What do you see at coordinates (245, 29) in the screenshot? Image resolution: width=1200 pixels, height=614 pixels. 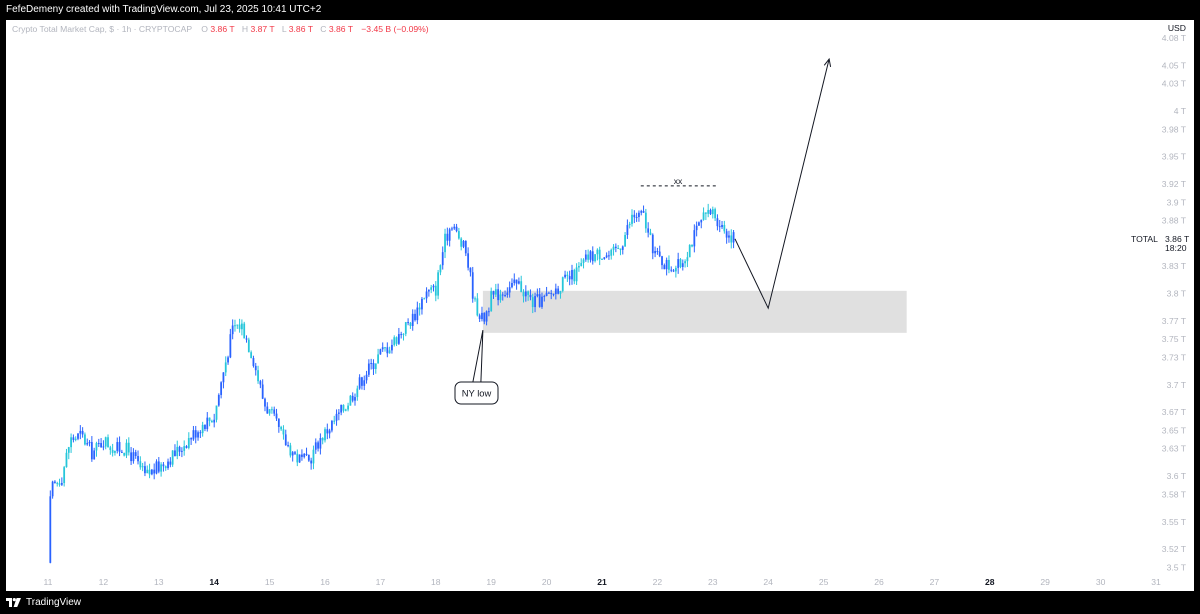 I see `legend-high-label: H` at bounding box center [245, 29].